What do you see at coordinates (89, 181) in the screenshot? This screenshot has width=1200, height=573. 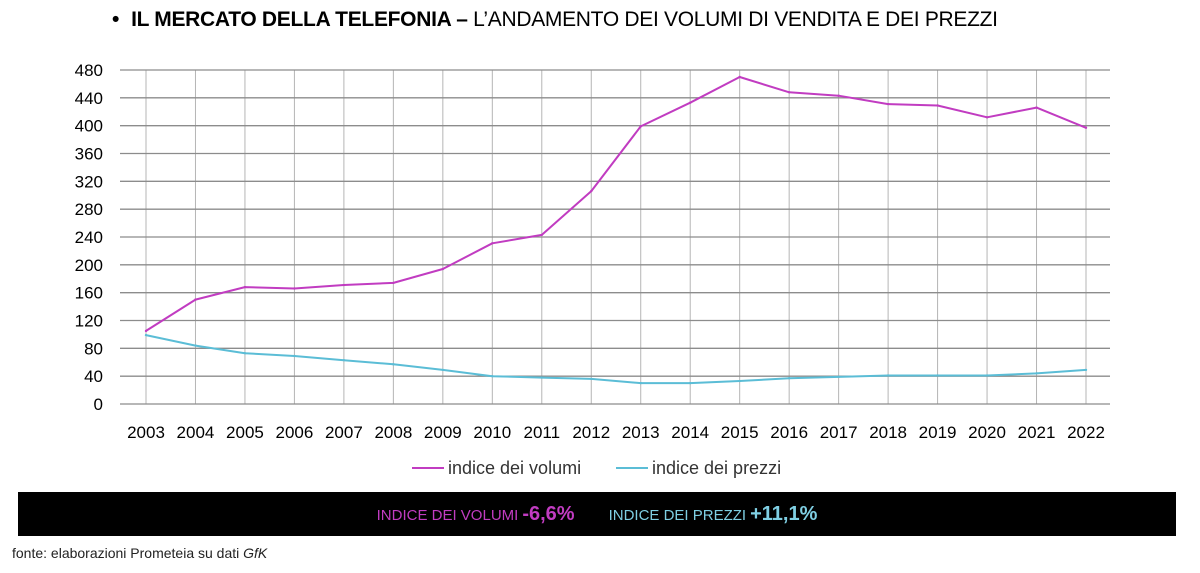 I see `y-tick-label: 320` at bounding box center [89, 181].